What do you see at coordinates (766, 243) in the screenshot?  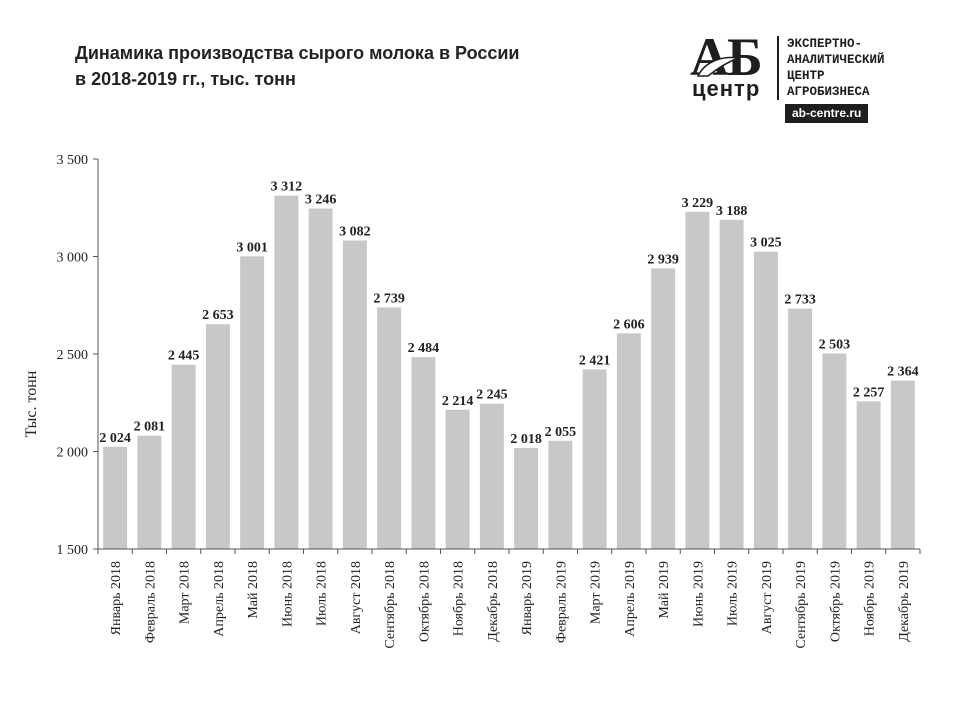 I see `data-label: 3 025` at bounding box center [766, 243].